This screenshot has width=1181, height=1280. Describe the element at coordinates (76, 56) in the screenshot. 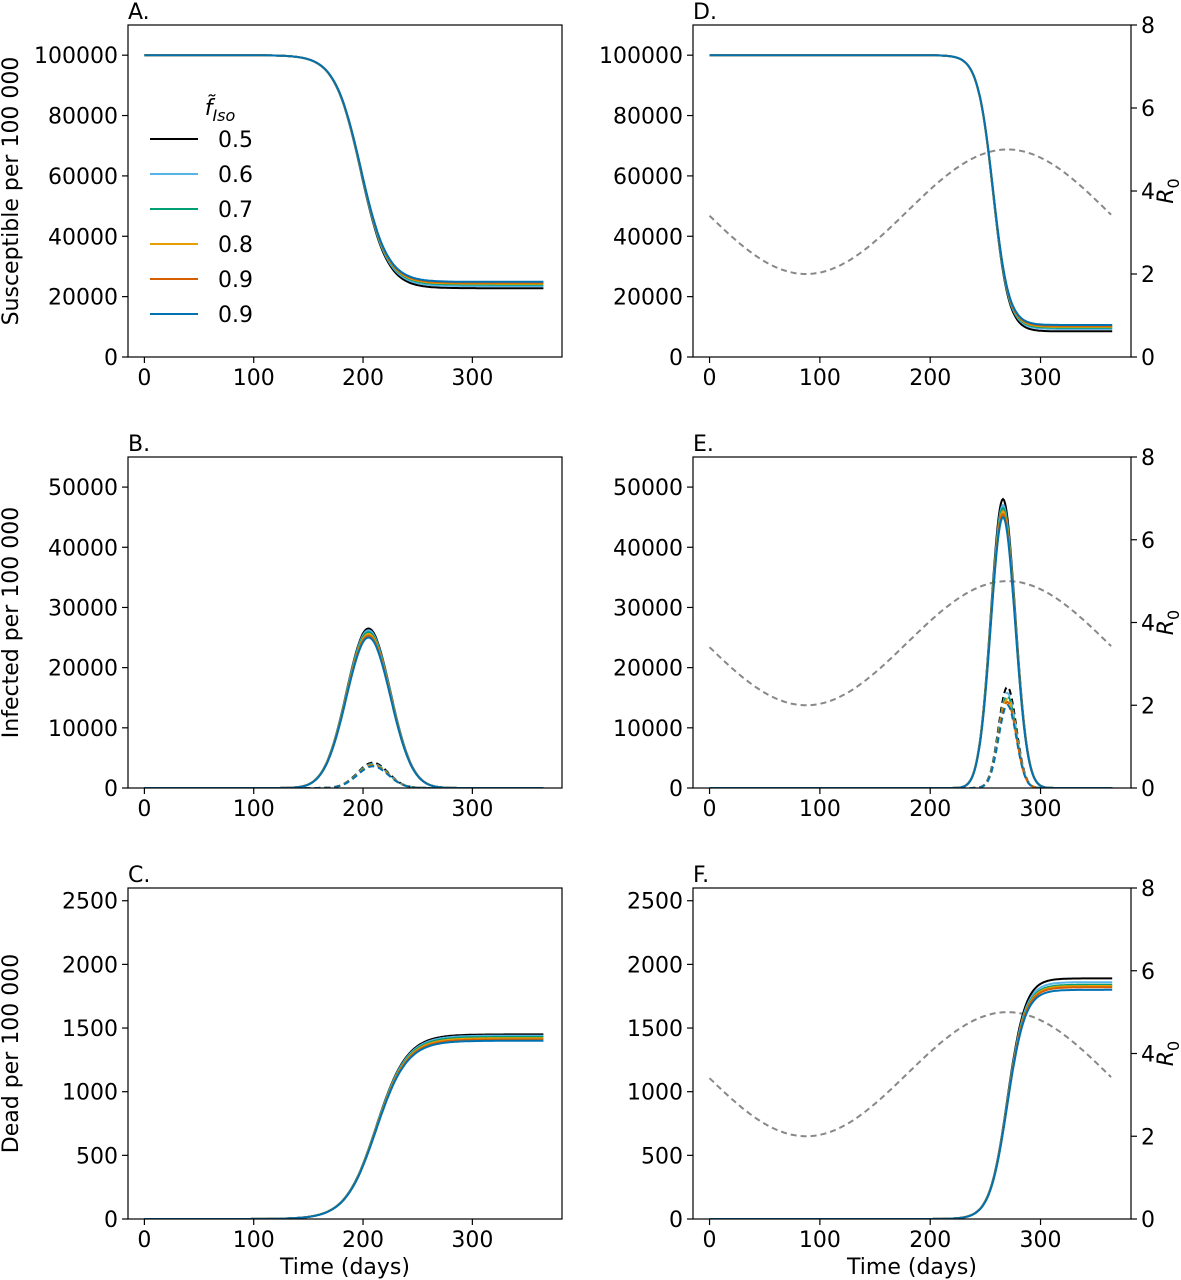

I see `y-tick-label: 100000` at that location.